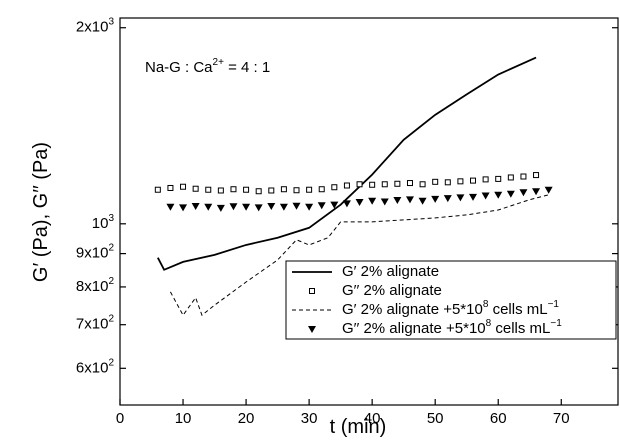  I want to click on legend-box, so click(451, 300).